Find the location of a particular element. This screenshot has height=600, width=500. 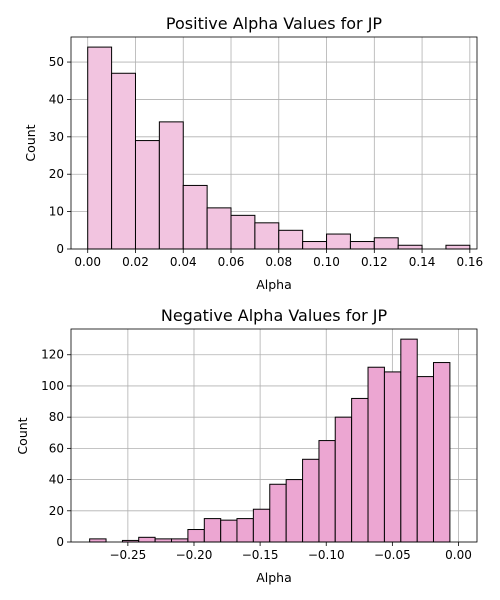

x-tick-label: 0.08 is located at coordinates (278, 262).